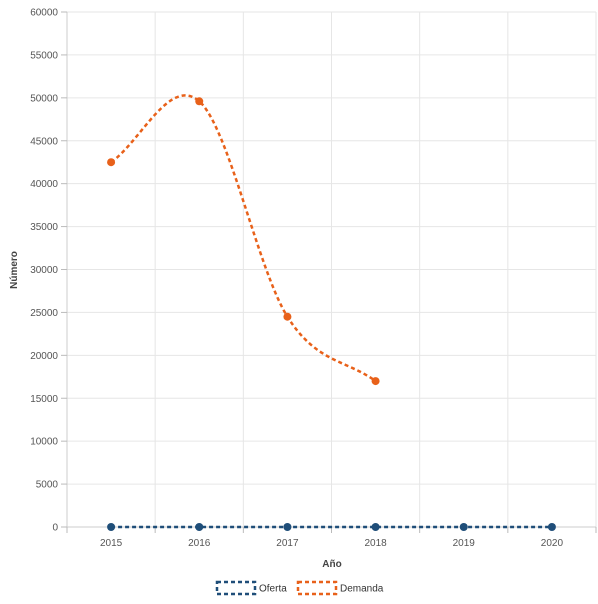  What do you see at coordinates (236, 588) in the screenshot?
I see `legend-swatch-oferta` at bounding box center [236, 588].